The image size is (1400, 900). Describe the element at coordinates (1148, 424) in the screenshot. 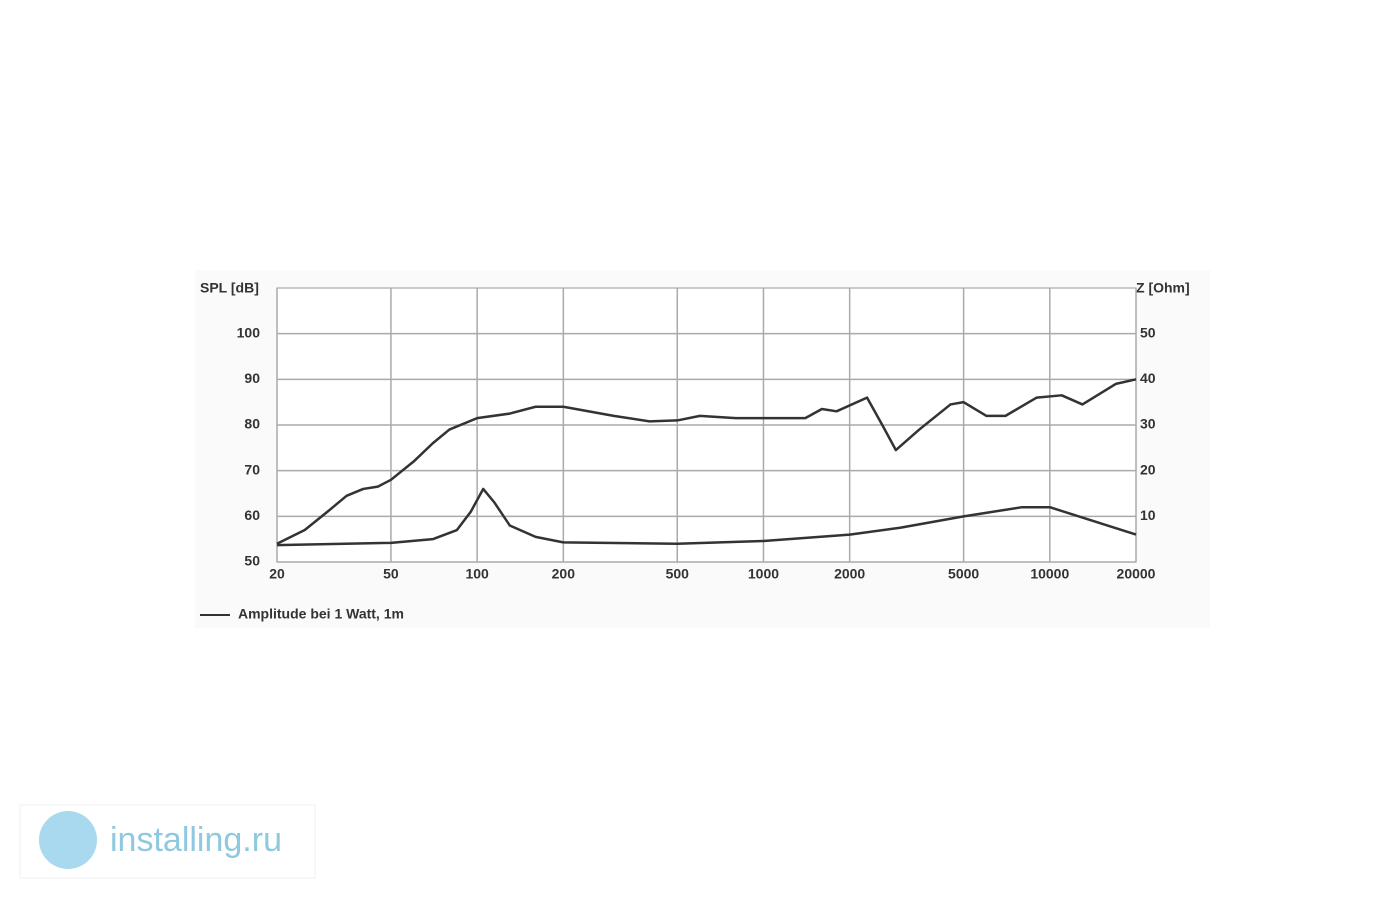

I see `y2-tick-label: 30` at that location.